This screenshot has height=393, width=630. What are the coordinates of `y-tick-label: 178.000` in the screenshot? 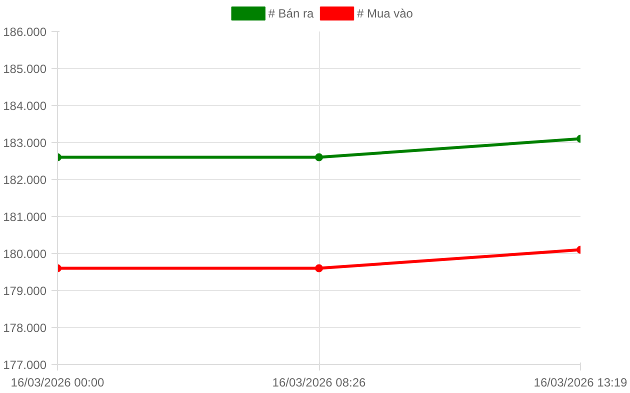 It's located at (25, 328).